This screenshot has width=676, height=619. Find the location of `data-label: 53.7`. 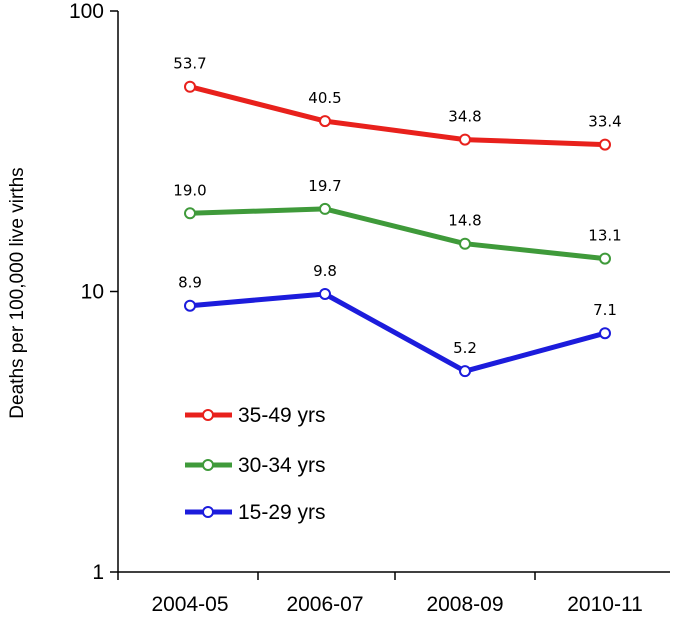

data-label: 53.7 is located at coordinates (189, 64).